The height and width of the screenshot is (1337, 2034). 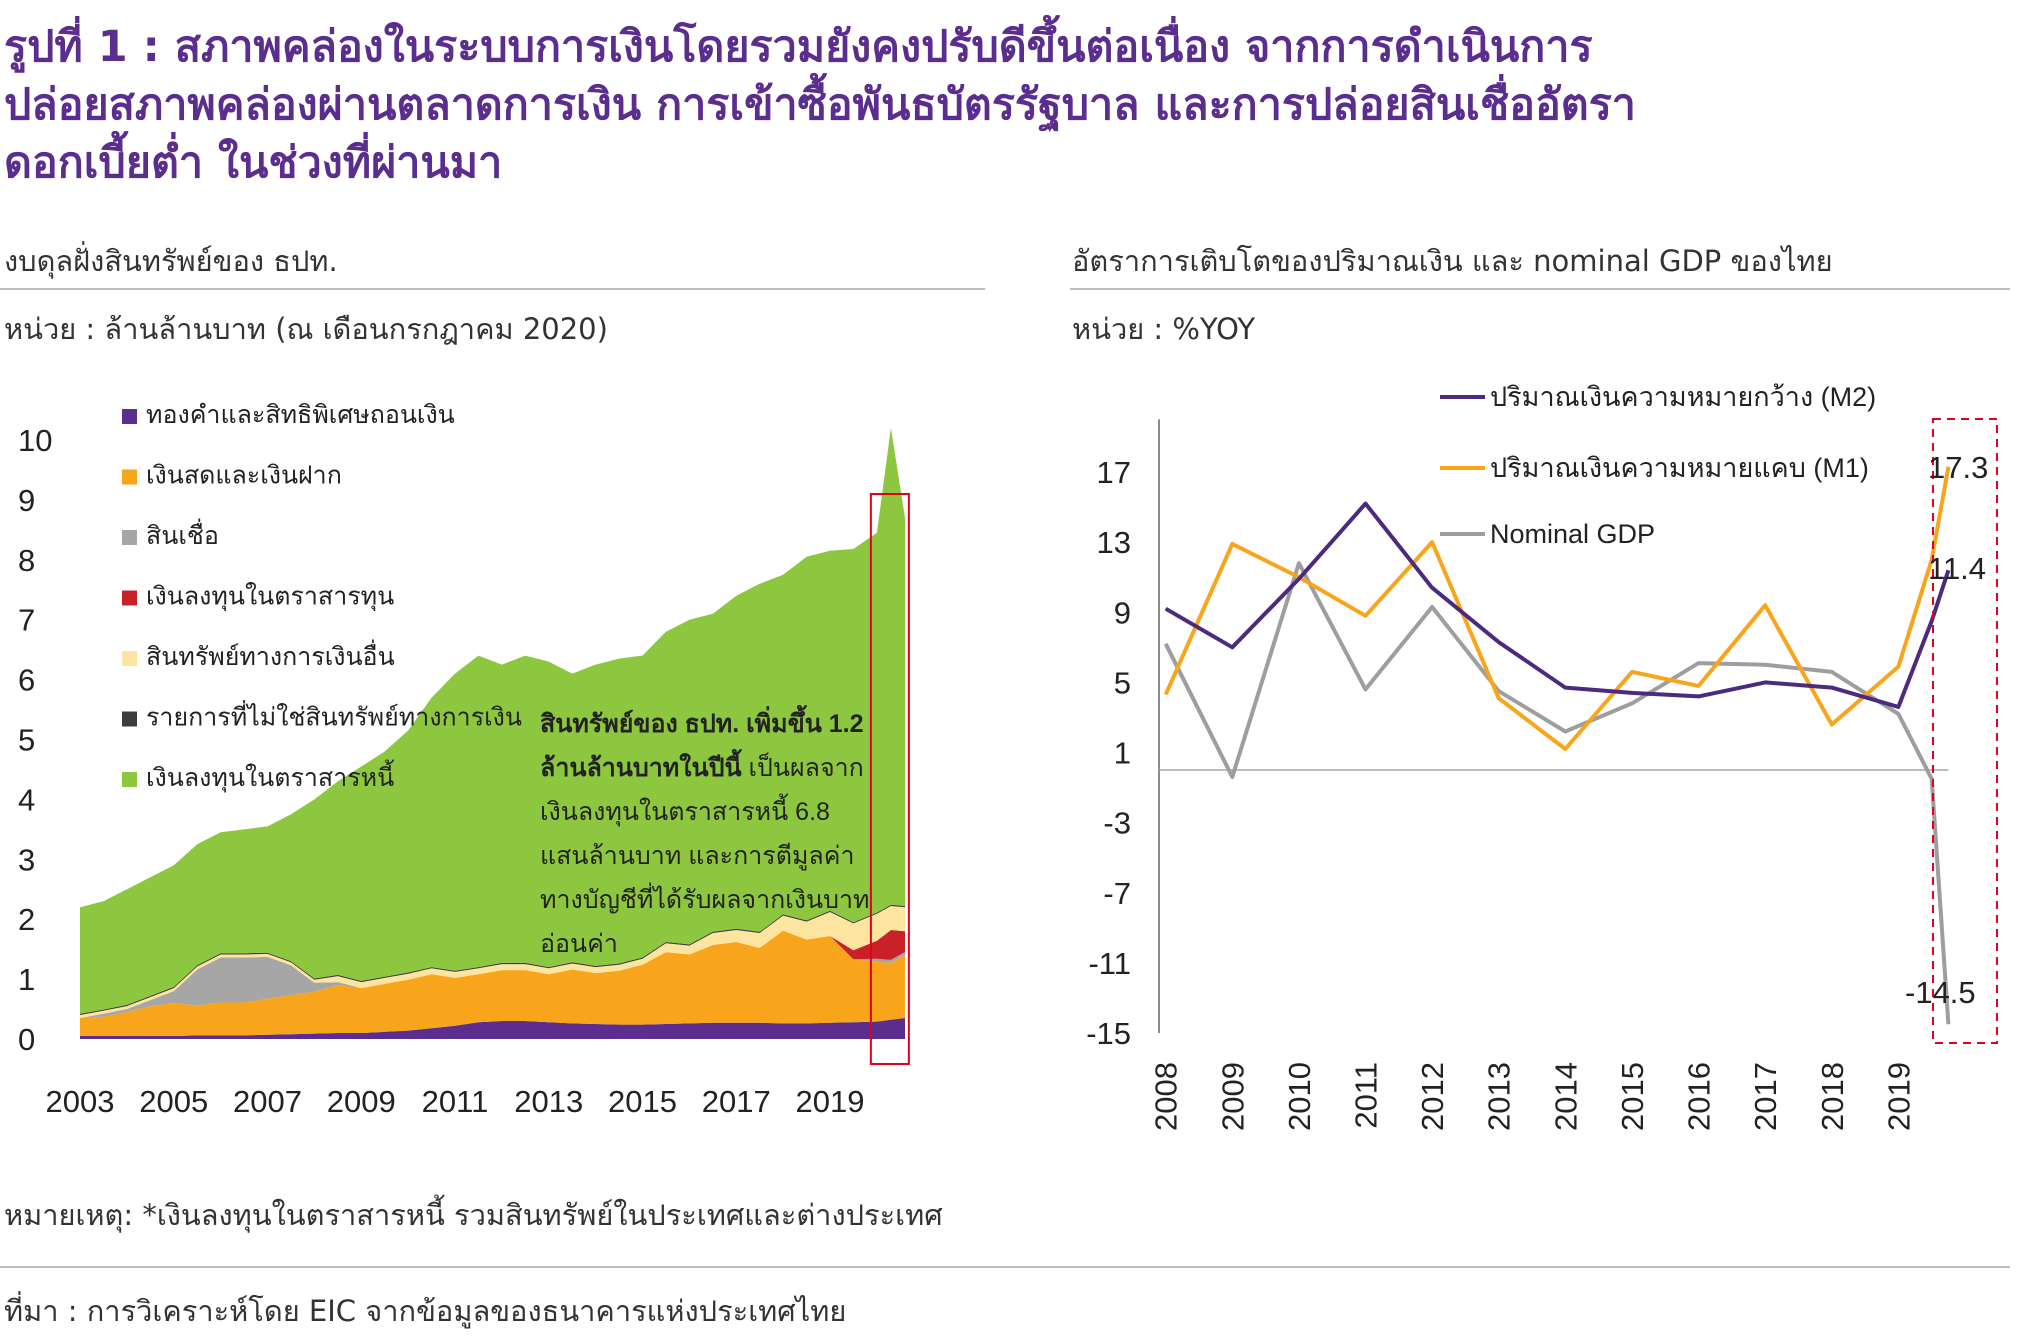 What do you see at coordinates (830, 1101) in the screenshot?
I see `left-x-tick-label: 2019` at bounding box center [830, 1101].